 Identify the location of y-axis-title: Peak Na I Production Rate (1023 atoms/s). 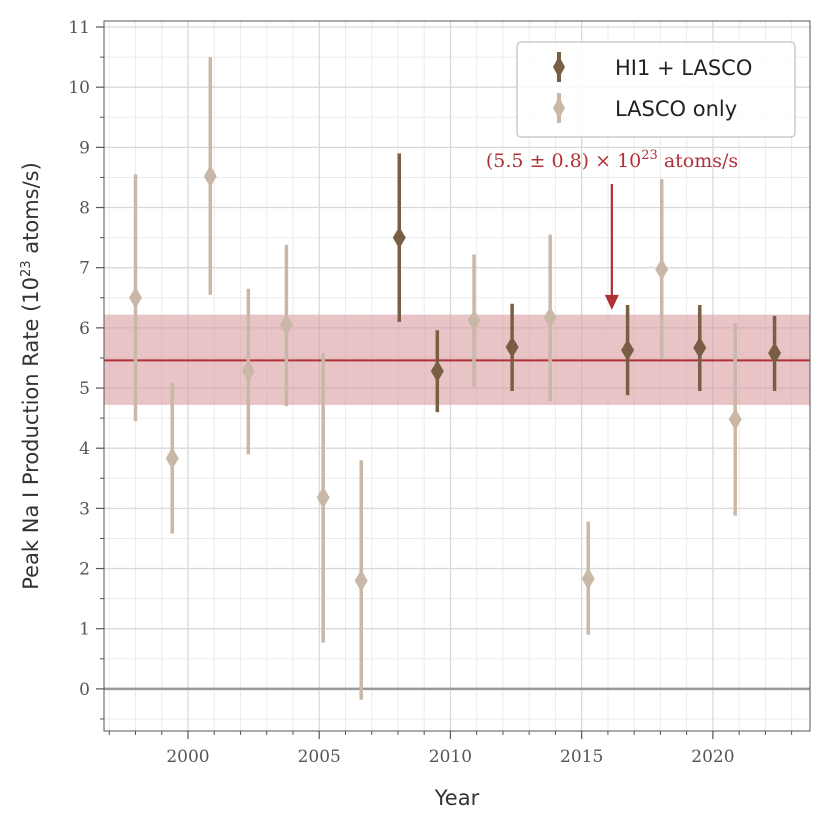
(31, 376).